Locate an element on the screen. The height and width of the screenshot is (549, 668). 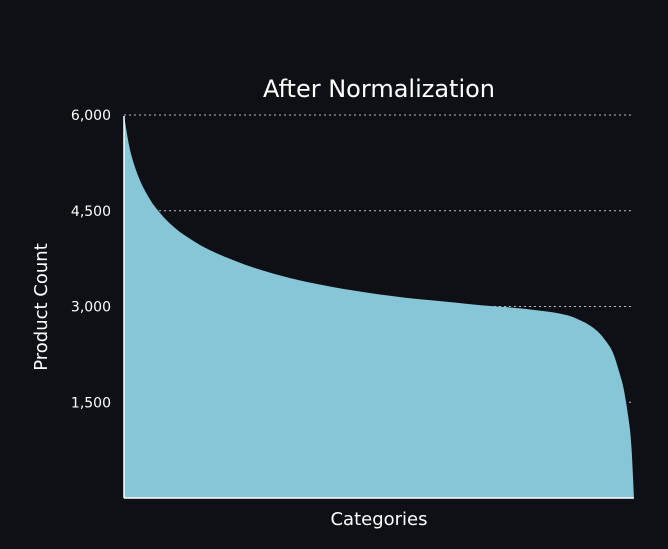
chart-title: After Normalization is located at coordinates (379, 89).